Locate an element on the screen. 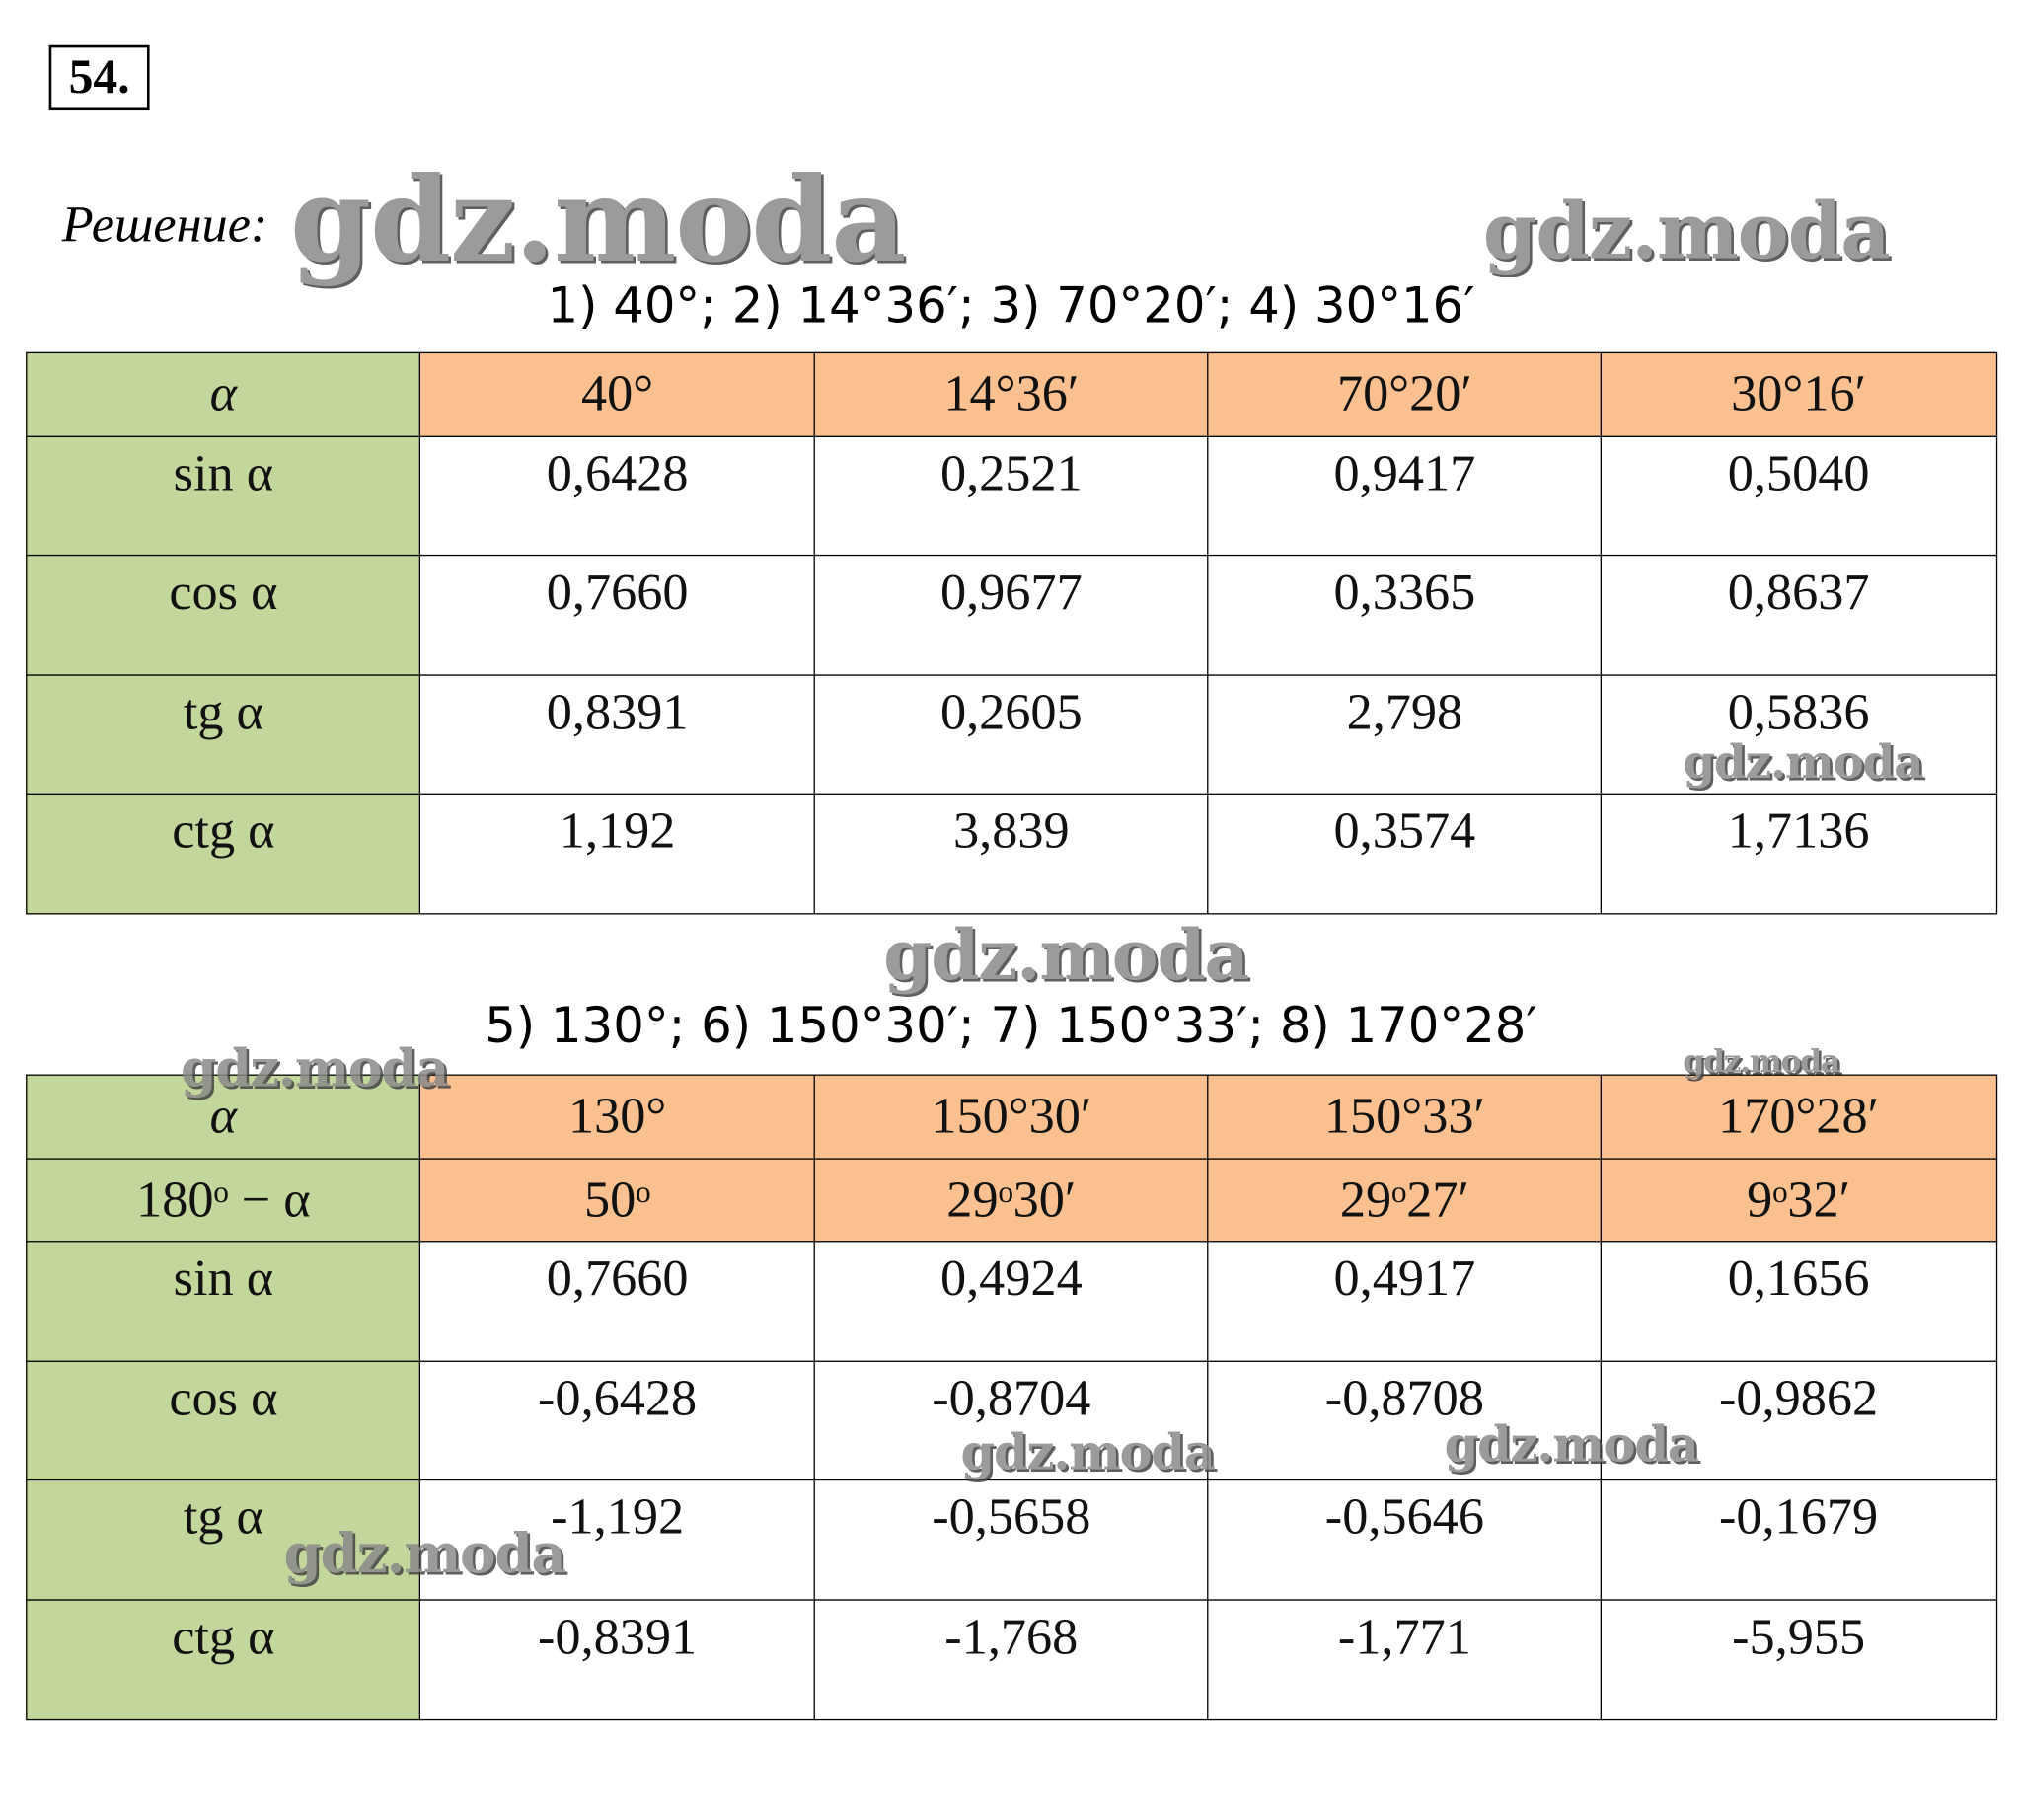 Image resolution: width=2022 pixels, height=1820 pixels. header-cell: 29ᵒ27′ is located at coordinates (1405, 1200).